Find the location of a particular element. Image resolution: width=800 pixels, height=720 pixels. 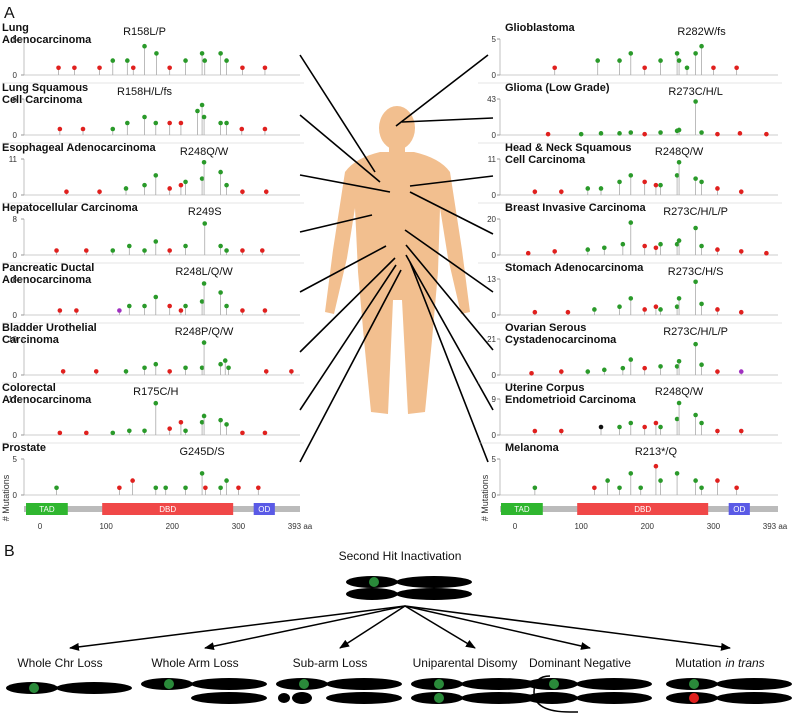

mechanism-label: Sub-arm Loss is located at coordinates (330, 663).